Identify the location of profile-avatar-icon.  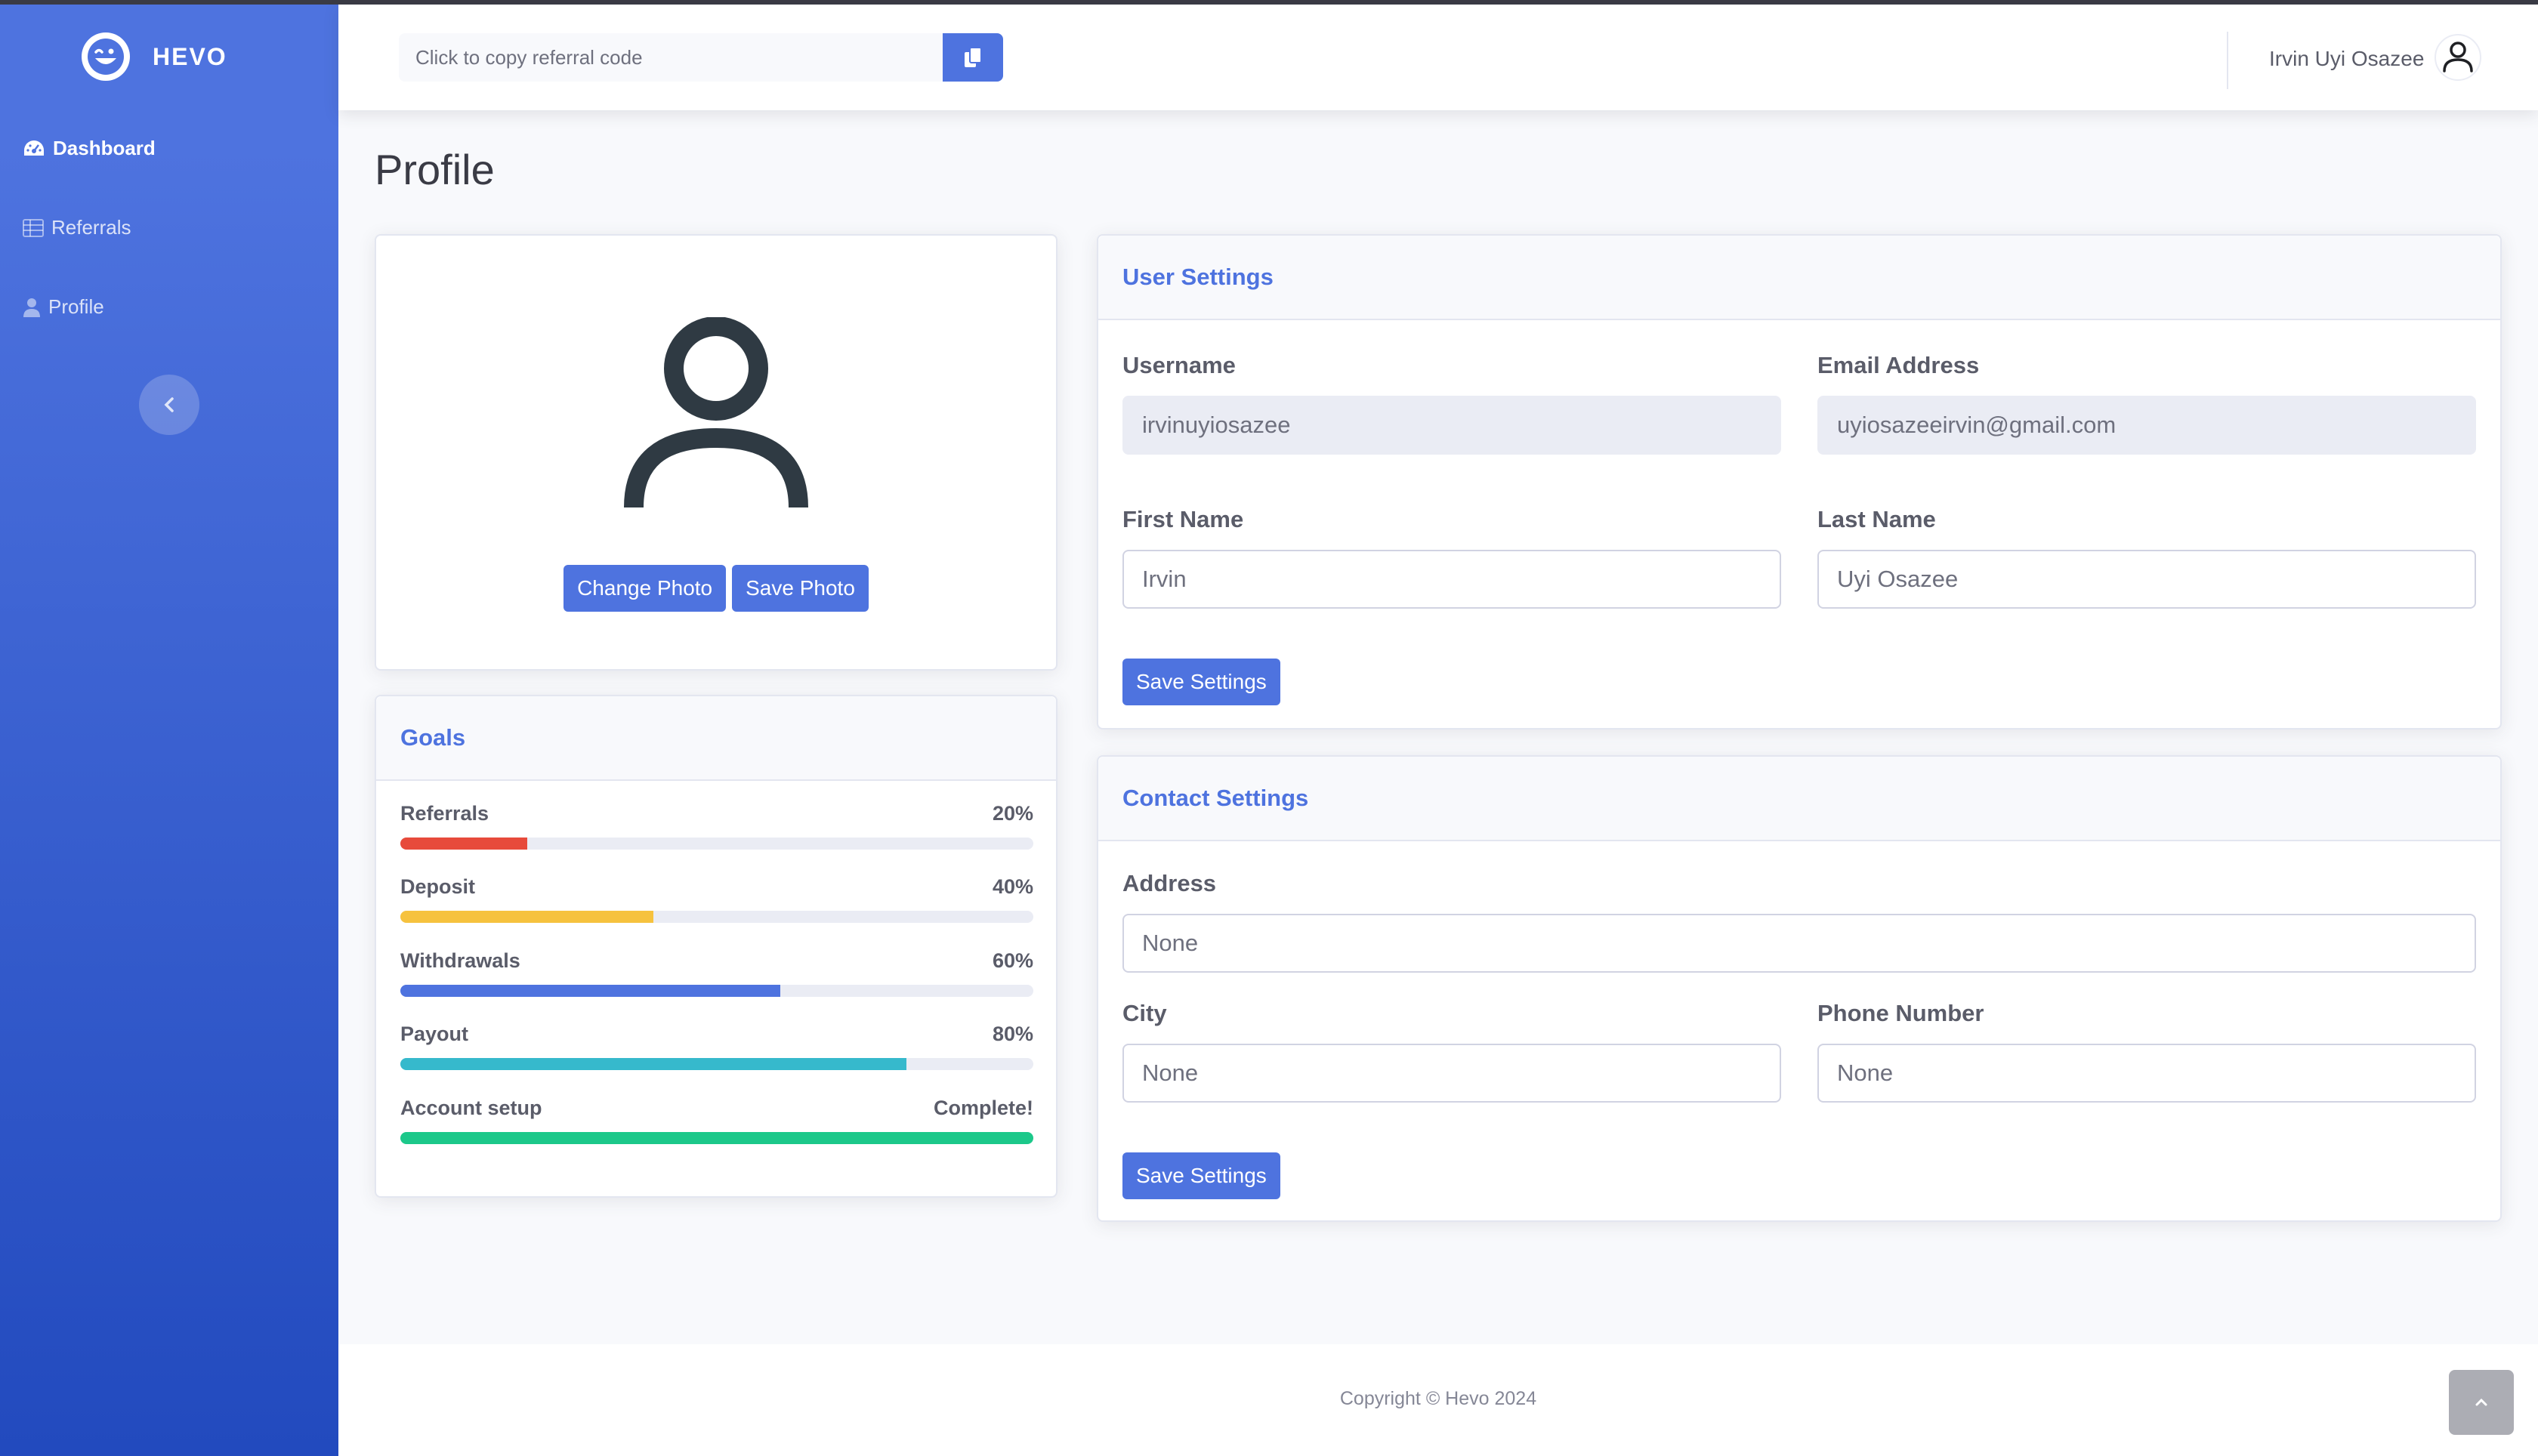
(716, 412).